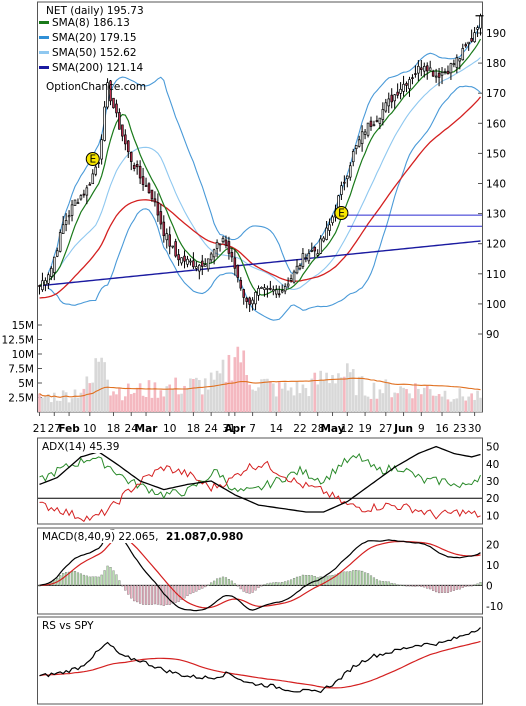  What do you see at coordinates (94, 38) in the screenshot?
I see `legend-label: SMA(20) 179.15` at bounding box center [94, 38].